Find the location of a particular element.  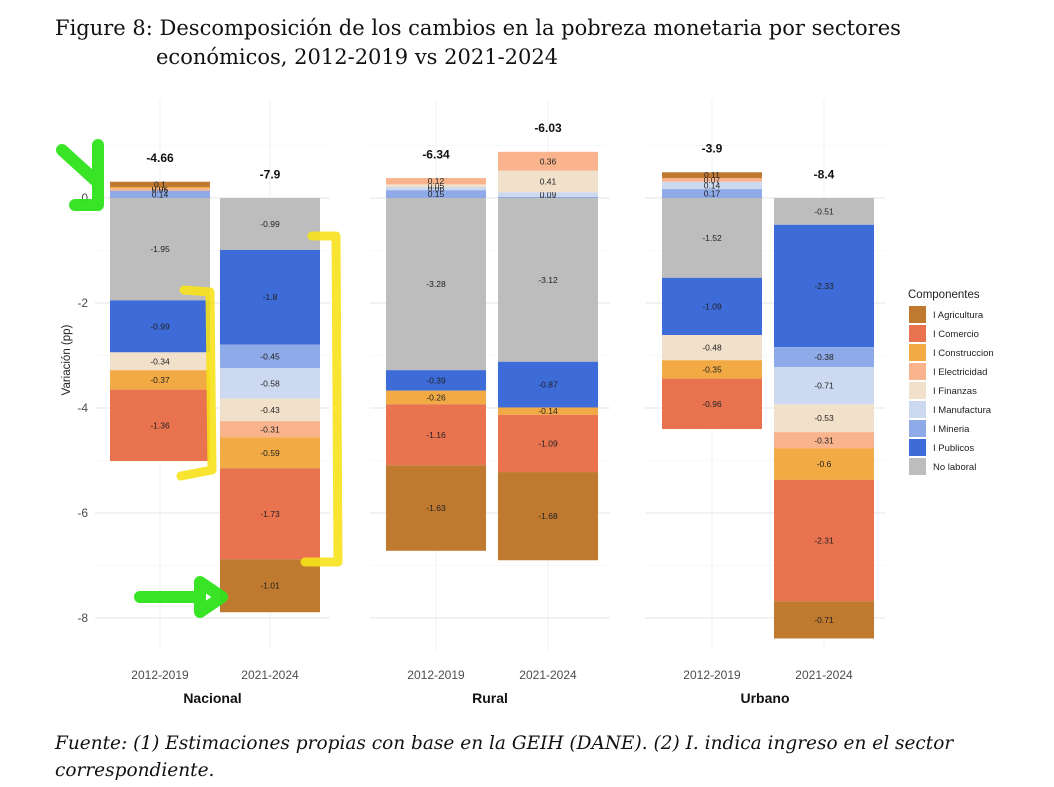

rural-2012-2019-segment-label-no-laboral: -3.28 is located at coordinates (436, 284).